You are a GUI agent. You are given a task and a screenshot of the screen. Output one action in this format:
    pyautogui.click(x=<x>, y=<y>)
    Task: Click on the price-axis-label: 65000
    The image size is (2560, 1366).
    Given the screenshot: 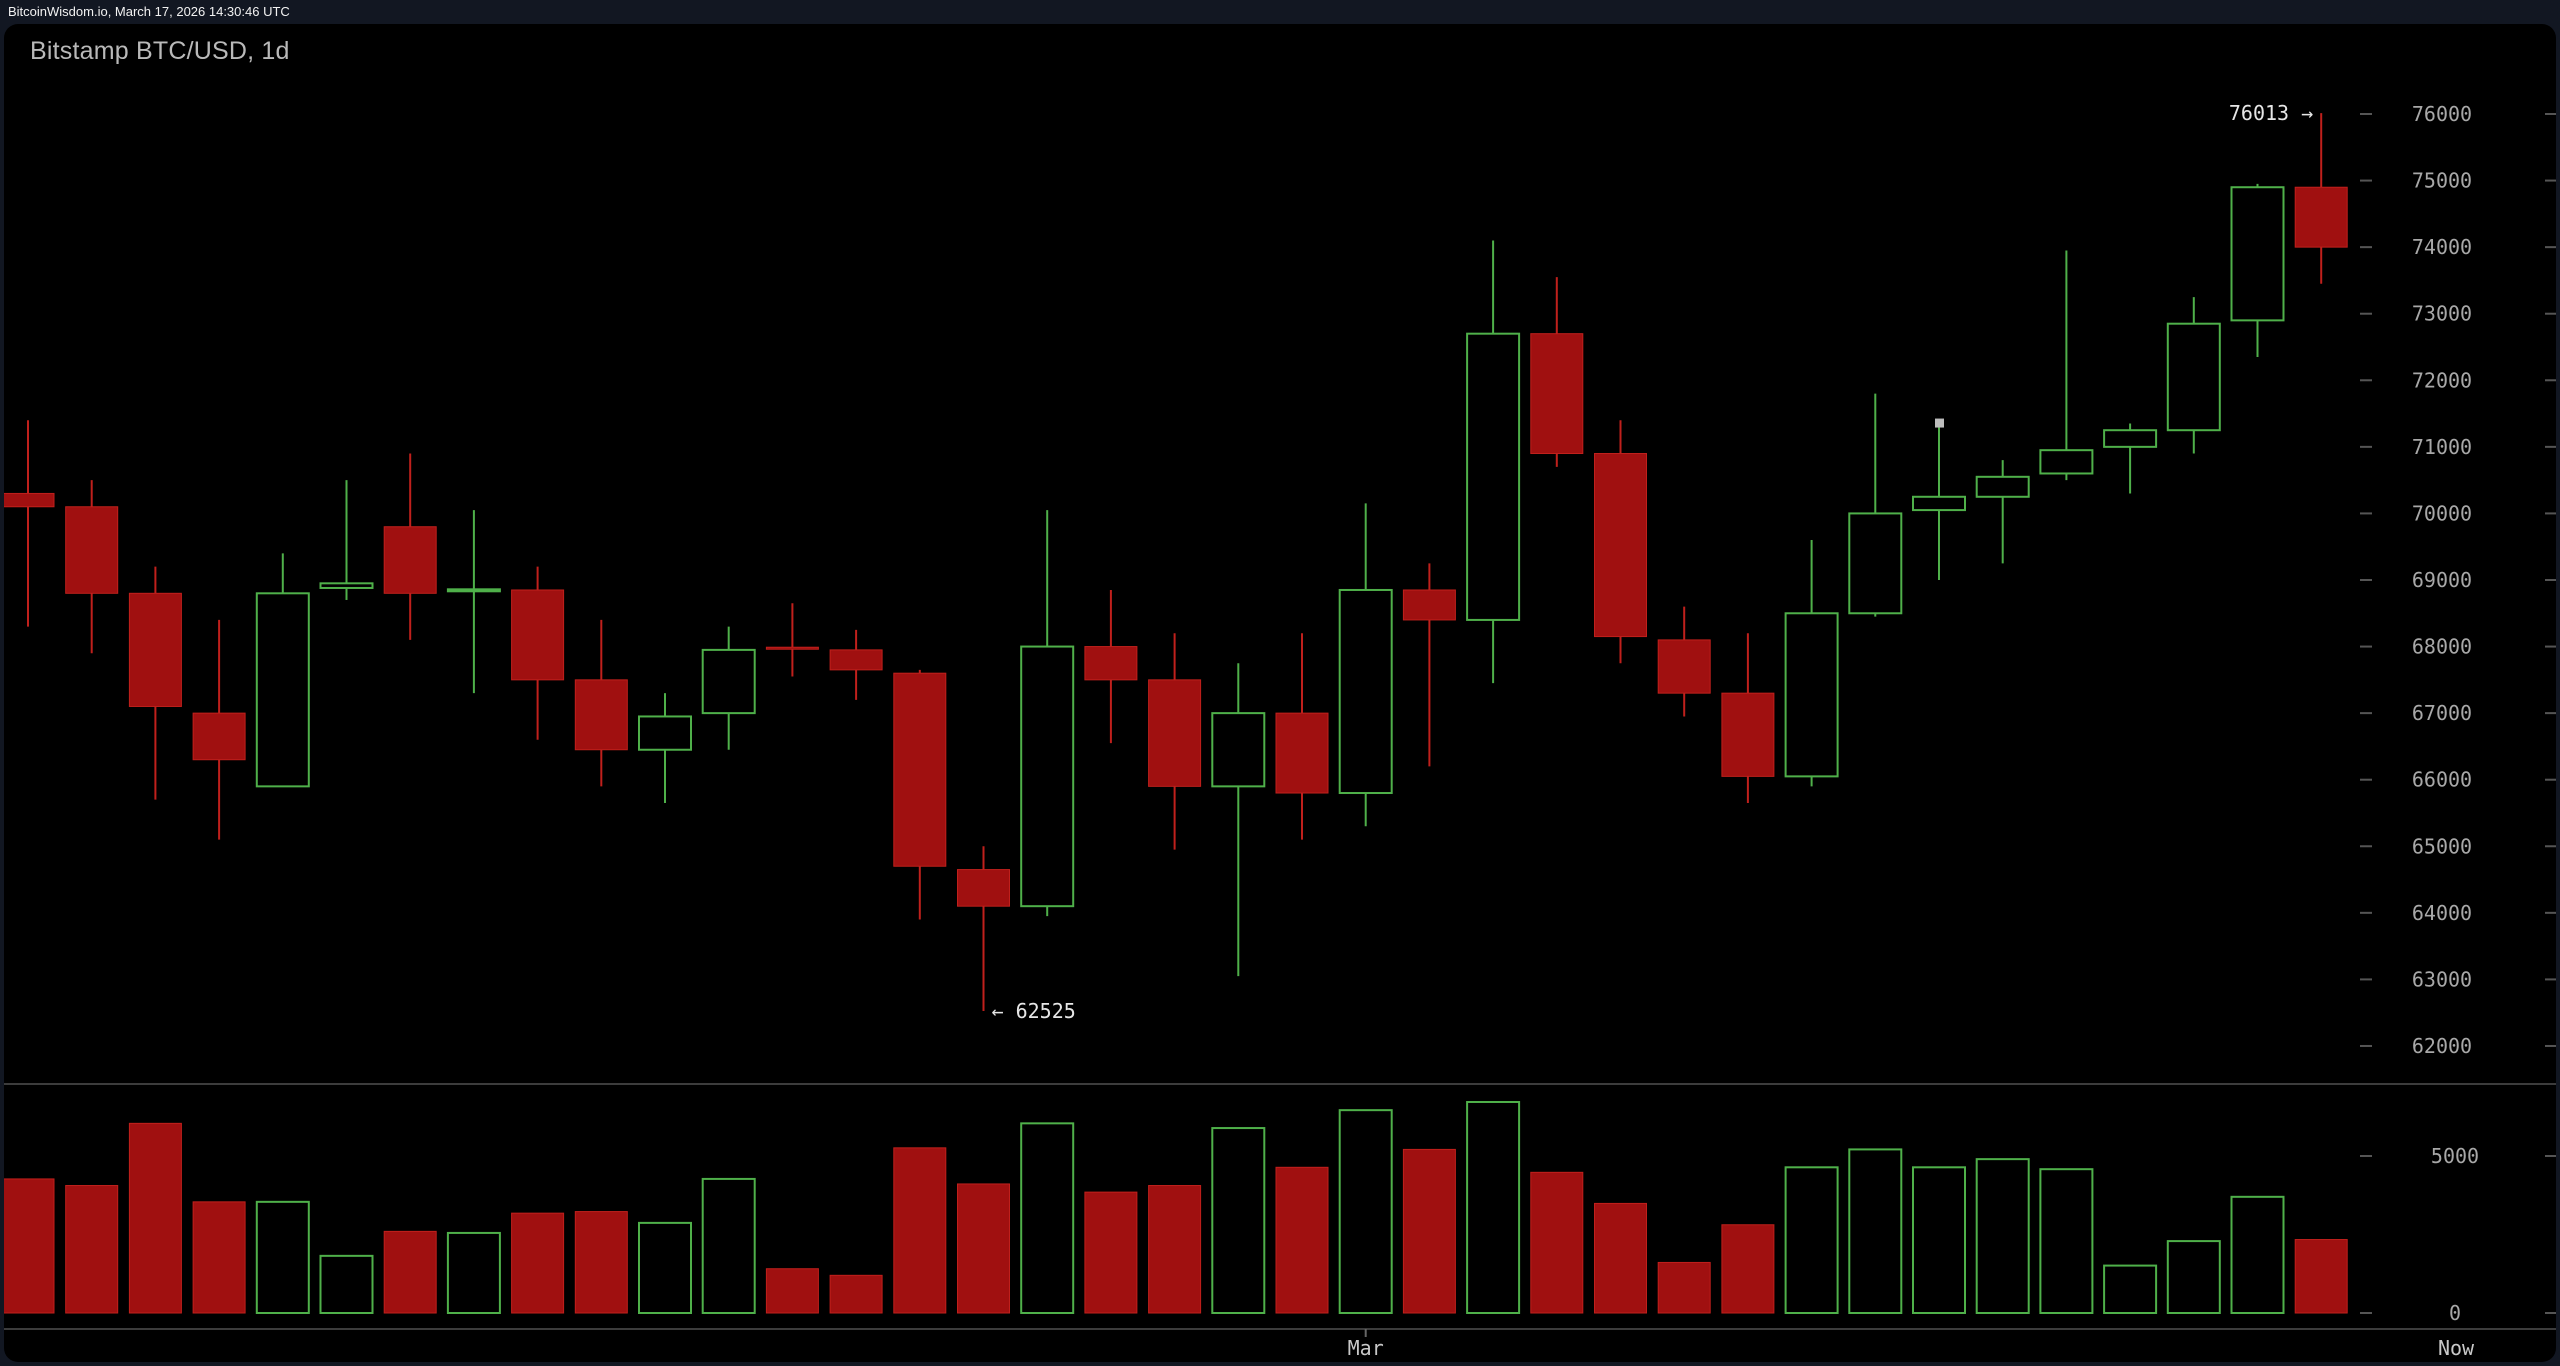 What is the action you would take?
    pyautogui.click(x=2442, y=846)
    